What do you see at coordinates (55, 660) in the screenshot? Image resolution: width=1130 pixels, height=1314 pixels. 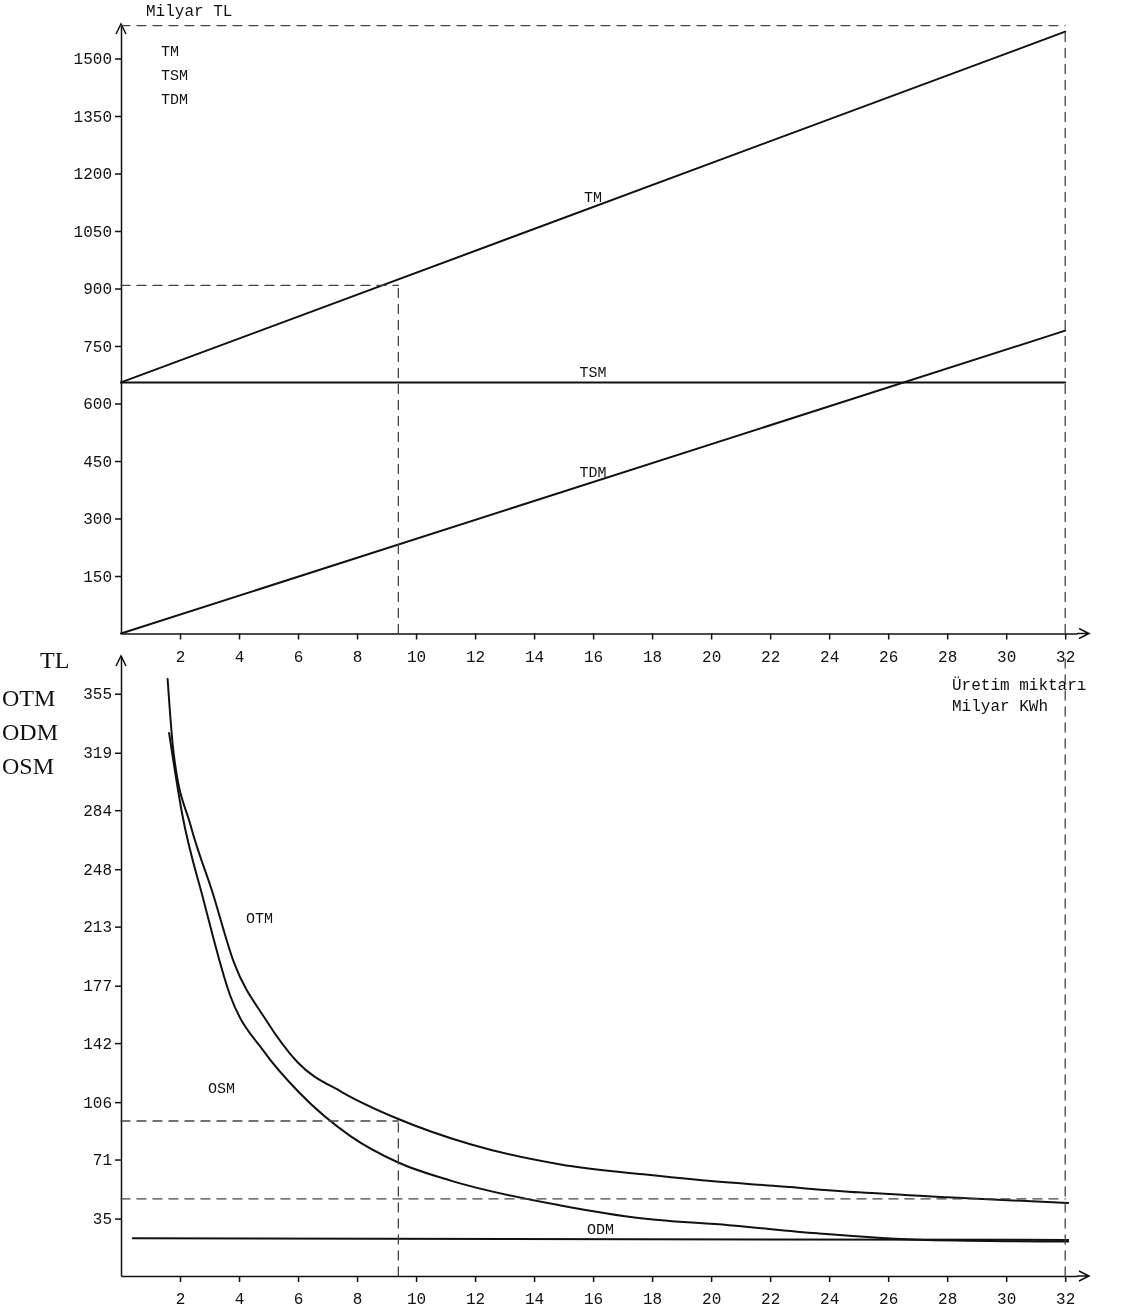 I see `y-axis-title: TL` at bounding box center [55, 660].